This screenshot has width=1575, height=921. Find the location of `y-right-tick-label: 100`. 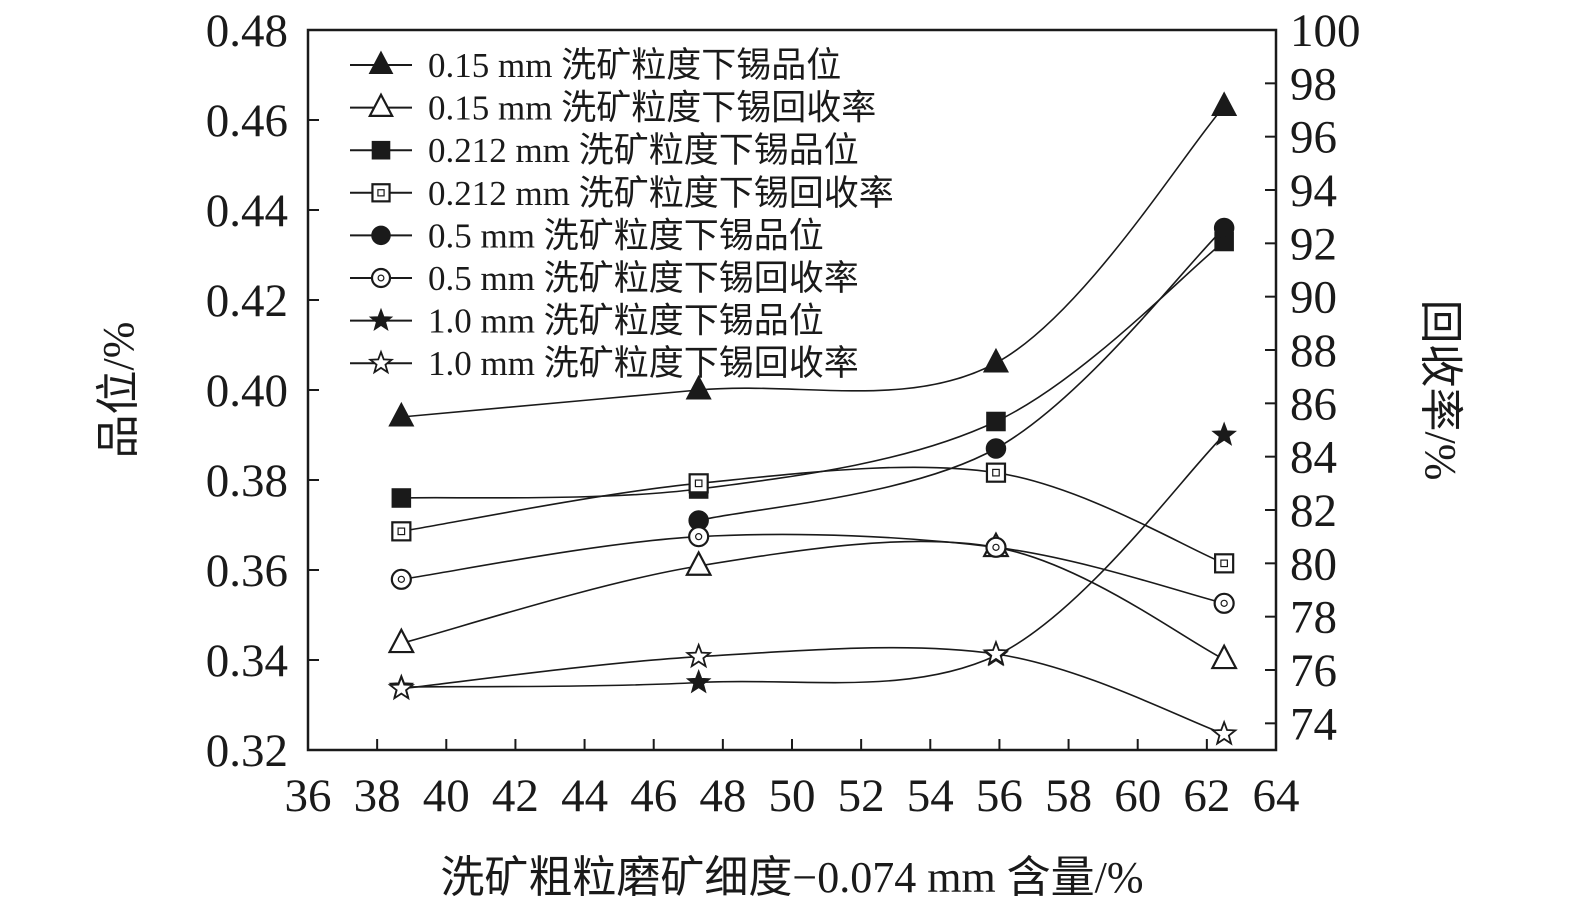

y-right-tick-label: 100 is located at coordinates (1325, 31).